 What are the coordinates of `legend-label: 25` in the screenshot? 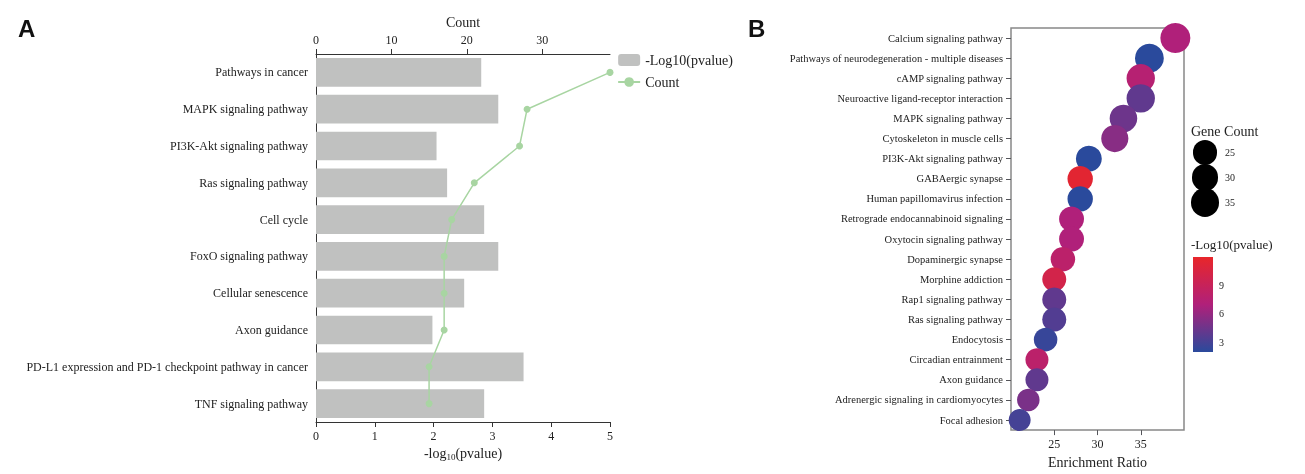 It's located at (1230, 152).